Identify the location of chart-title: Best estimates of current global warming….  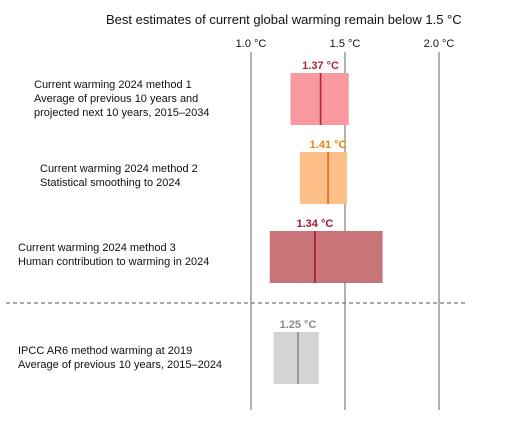
(284, 19).